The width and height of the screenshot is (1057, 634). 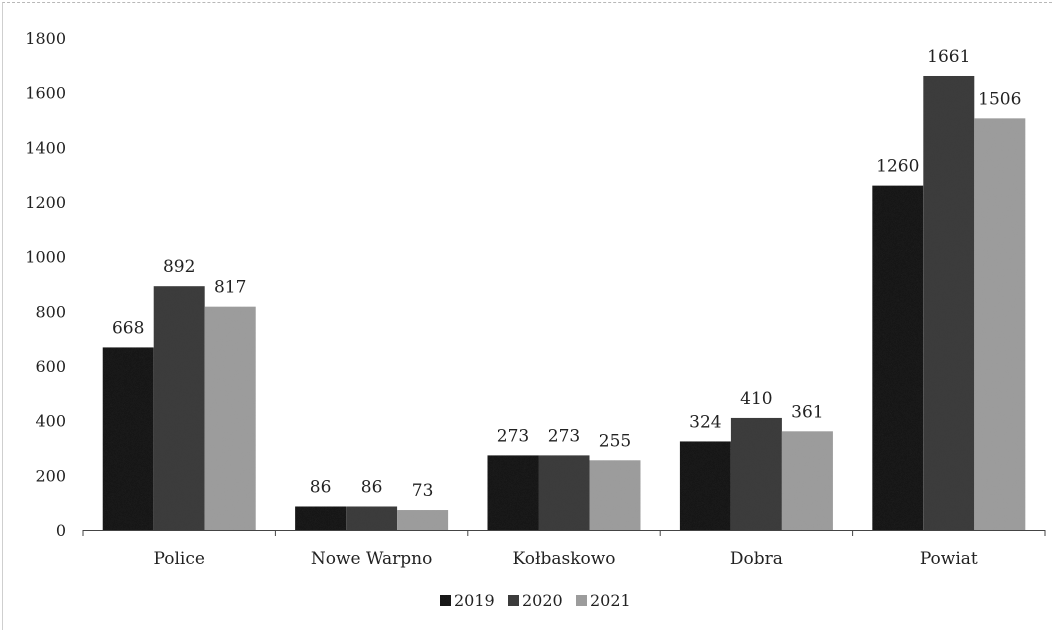 What do you see at coordinates (563, 559) in the screenshot?
I see `x-tick-label: Kołbaskowo` at bounding box center [563, 559].